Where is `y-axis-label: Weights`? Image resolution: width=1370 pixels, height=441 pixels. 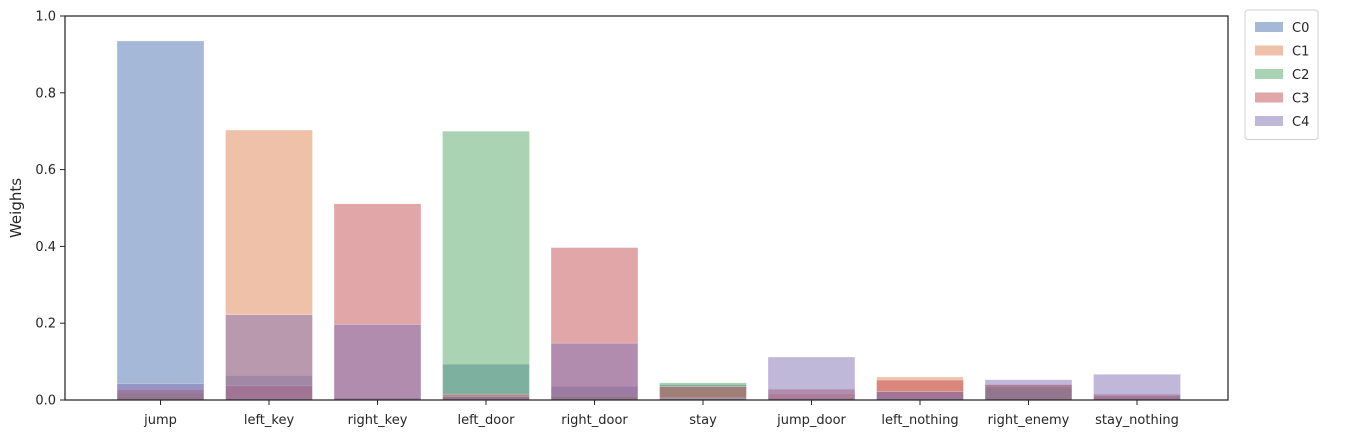
y-axis-label: Weights is located at coordinates (16, 208).